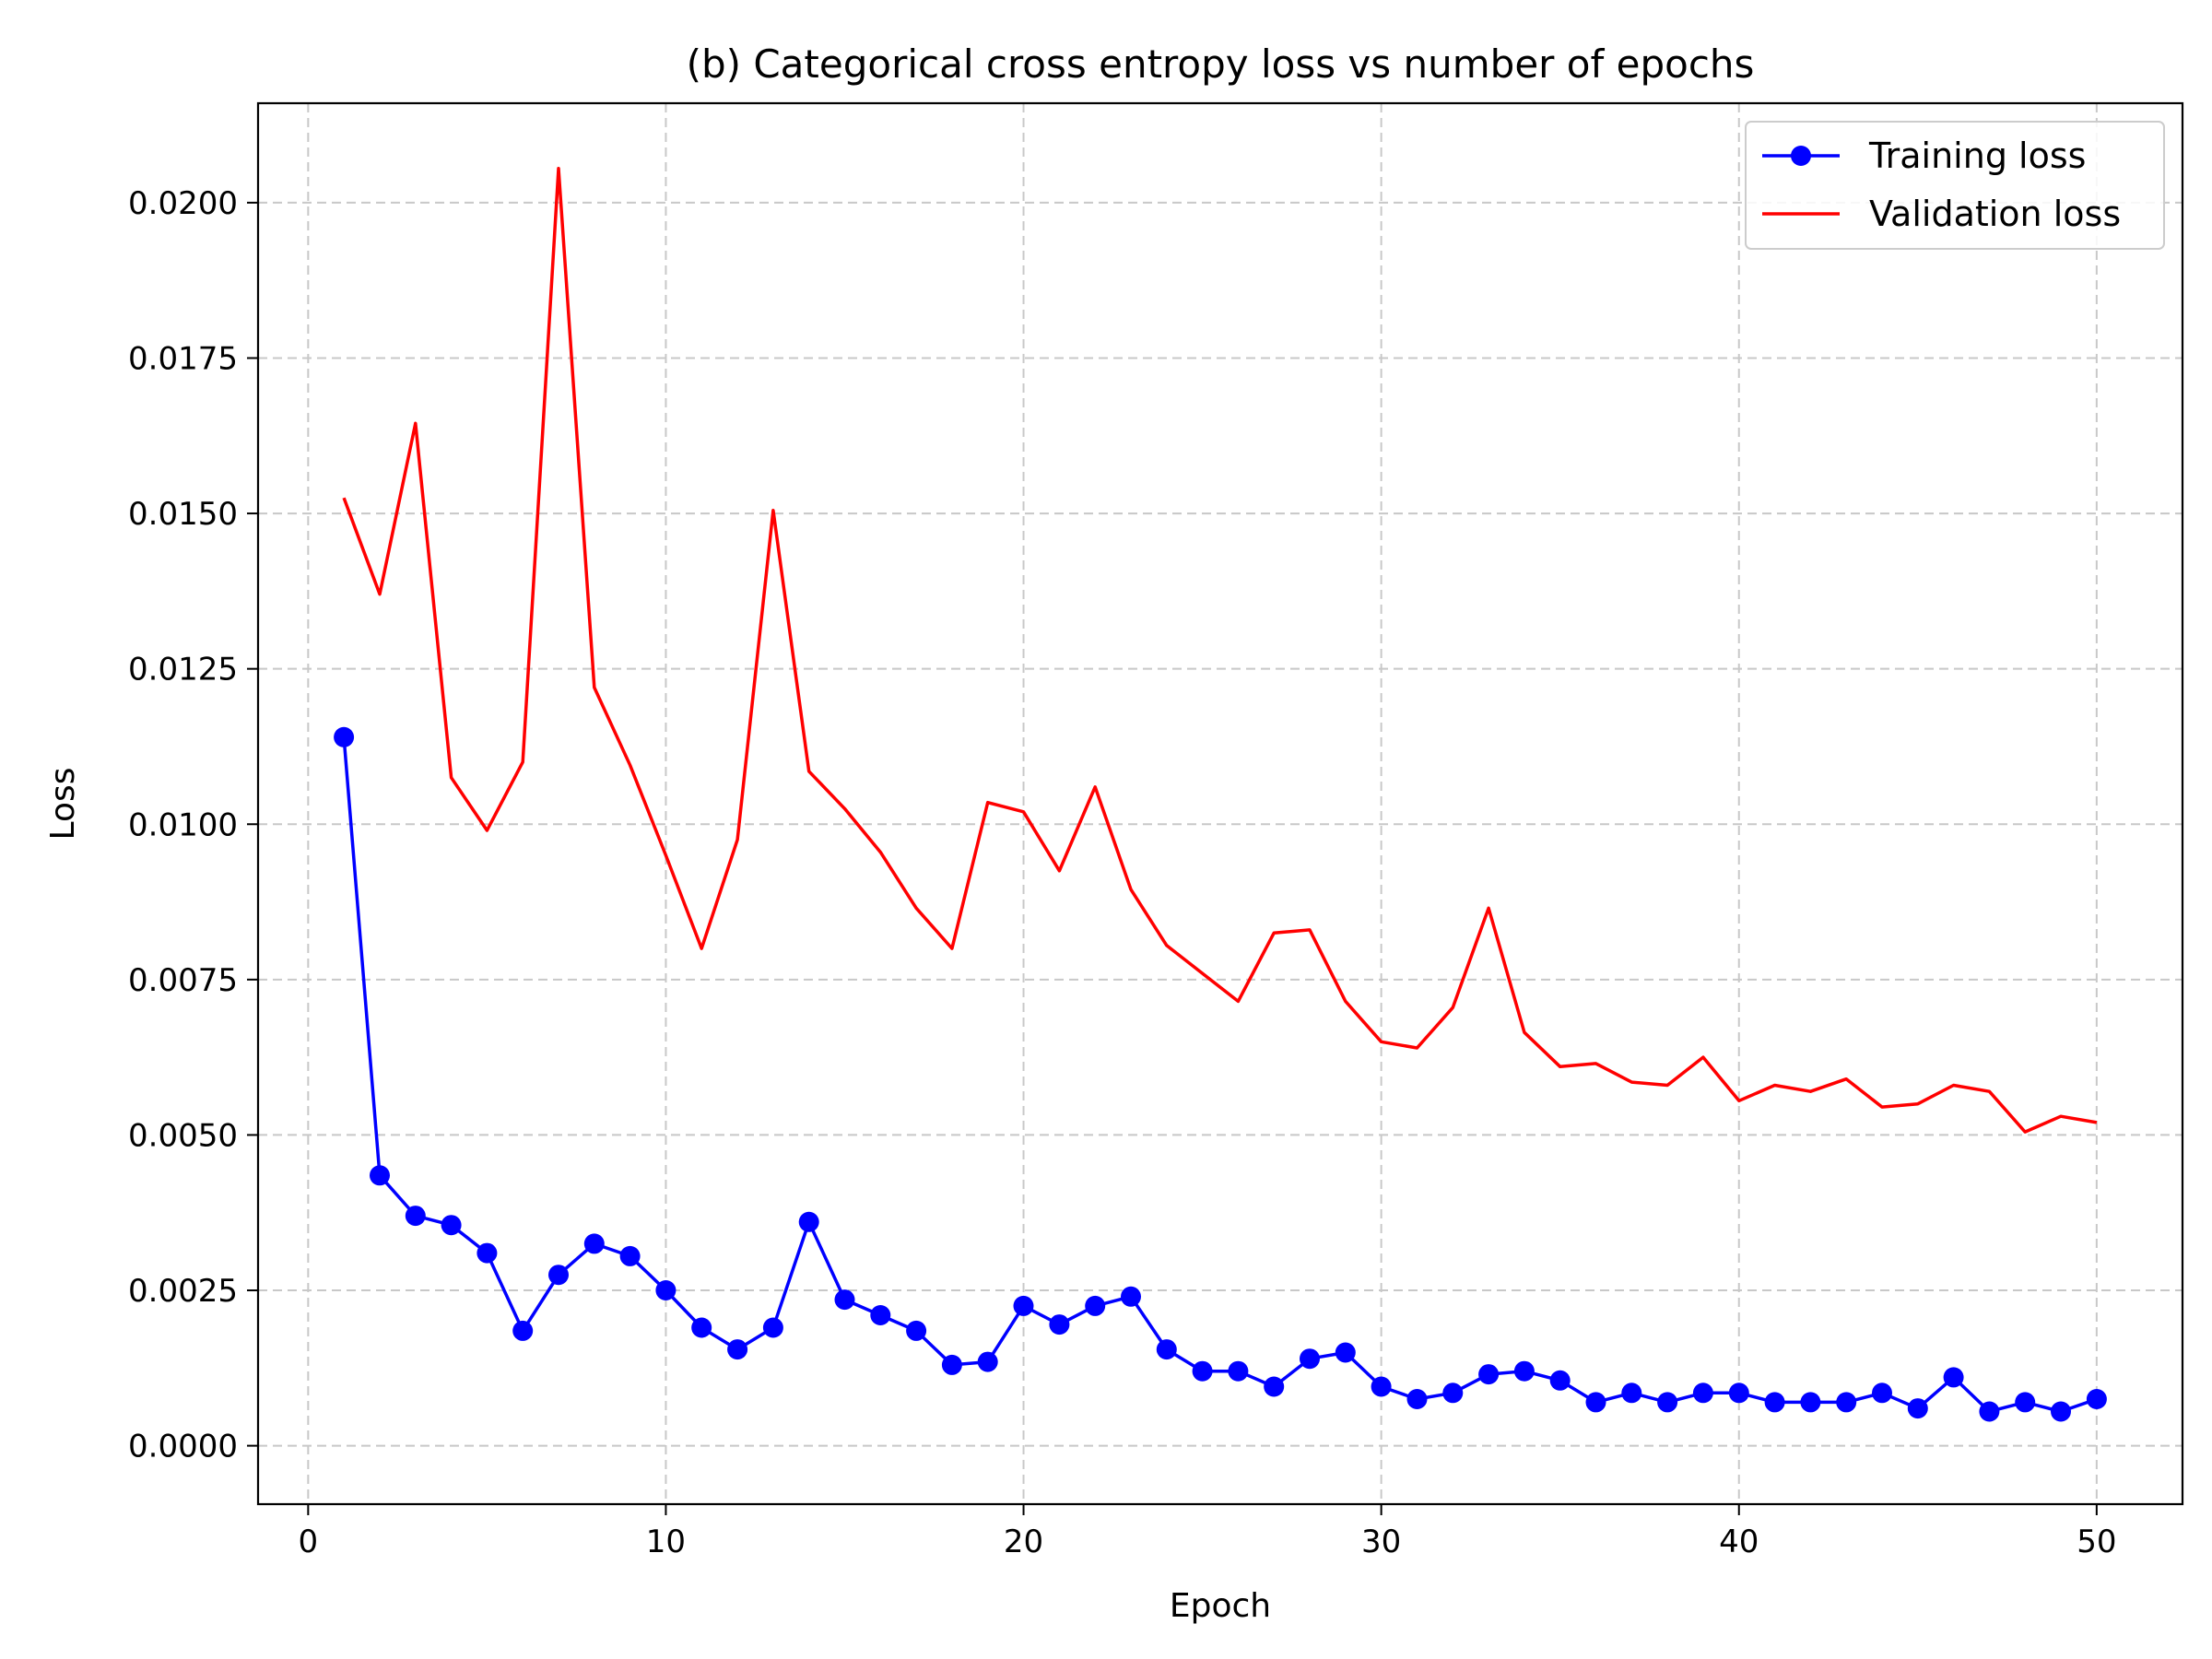 This screenshot has height=1659, width=2212. Describe the element at coordinates (666, 1542) in the screenshot. I see `x-tick-label: 10` at that location.